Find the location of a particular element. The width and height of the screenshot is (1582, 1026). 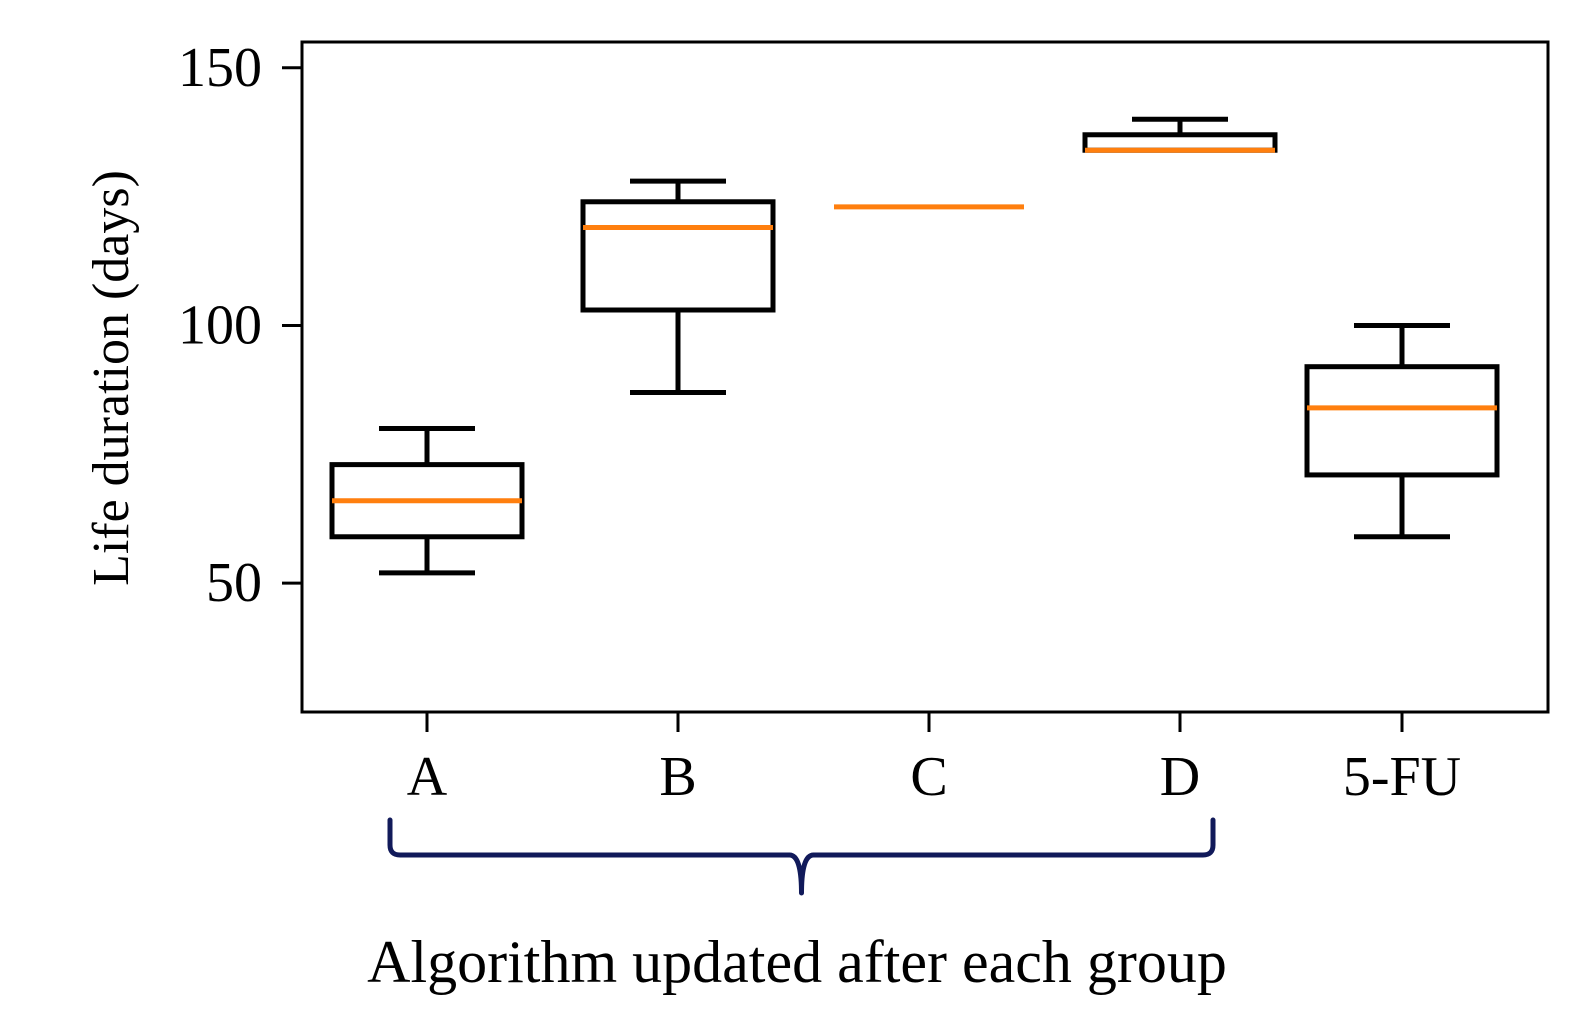

y-axis: 50 100 150 is located at coordinates (240, 325).